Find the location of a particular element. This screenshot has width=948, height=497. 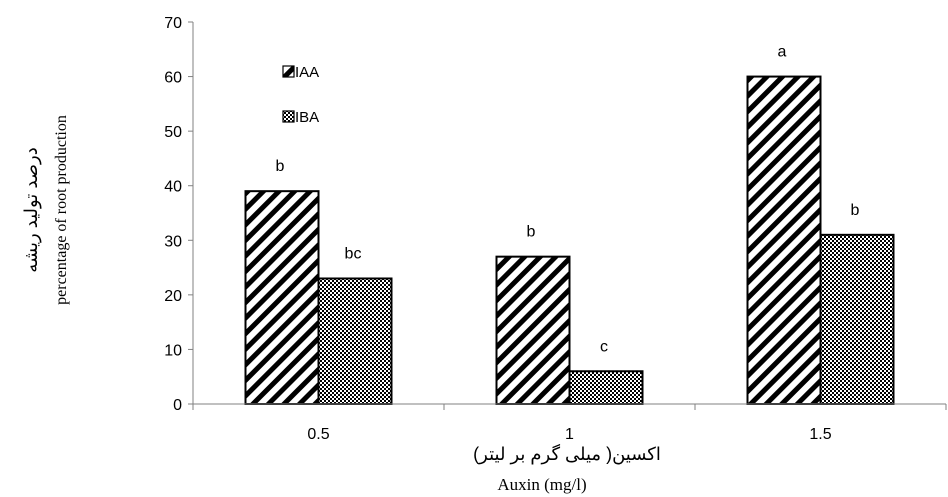

y-axis-title-en: percentage of root production is located at coordinates (61, 210).